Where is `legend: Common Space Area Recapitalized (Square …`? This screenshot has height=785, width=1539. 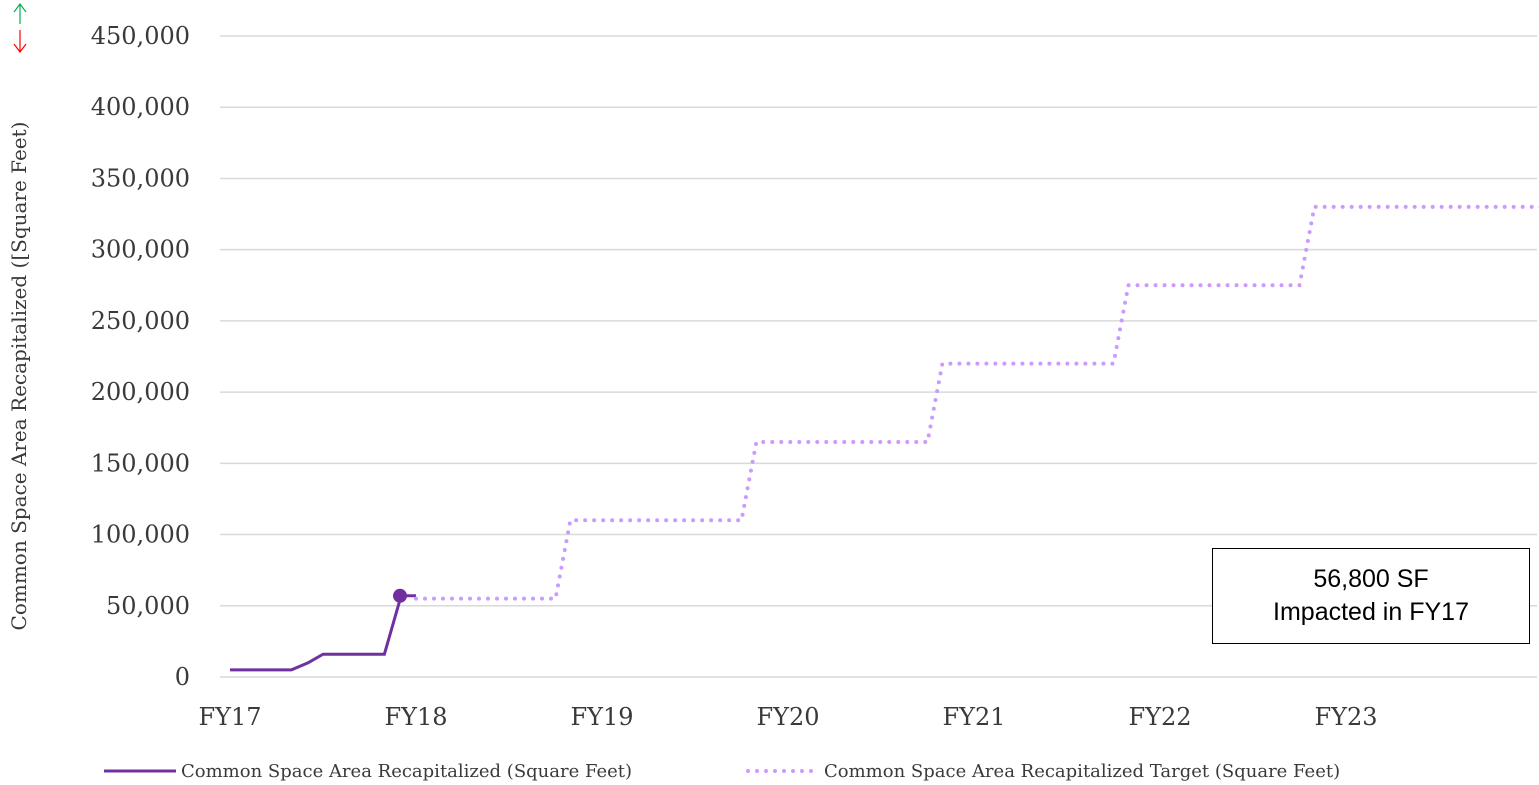 legend: Common Space Area Recapitalized (Square … is located at coordinates (722, 771).